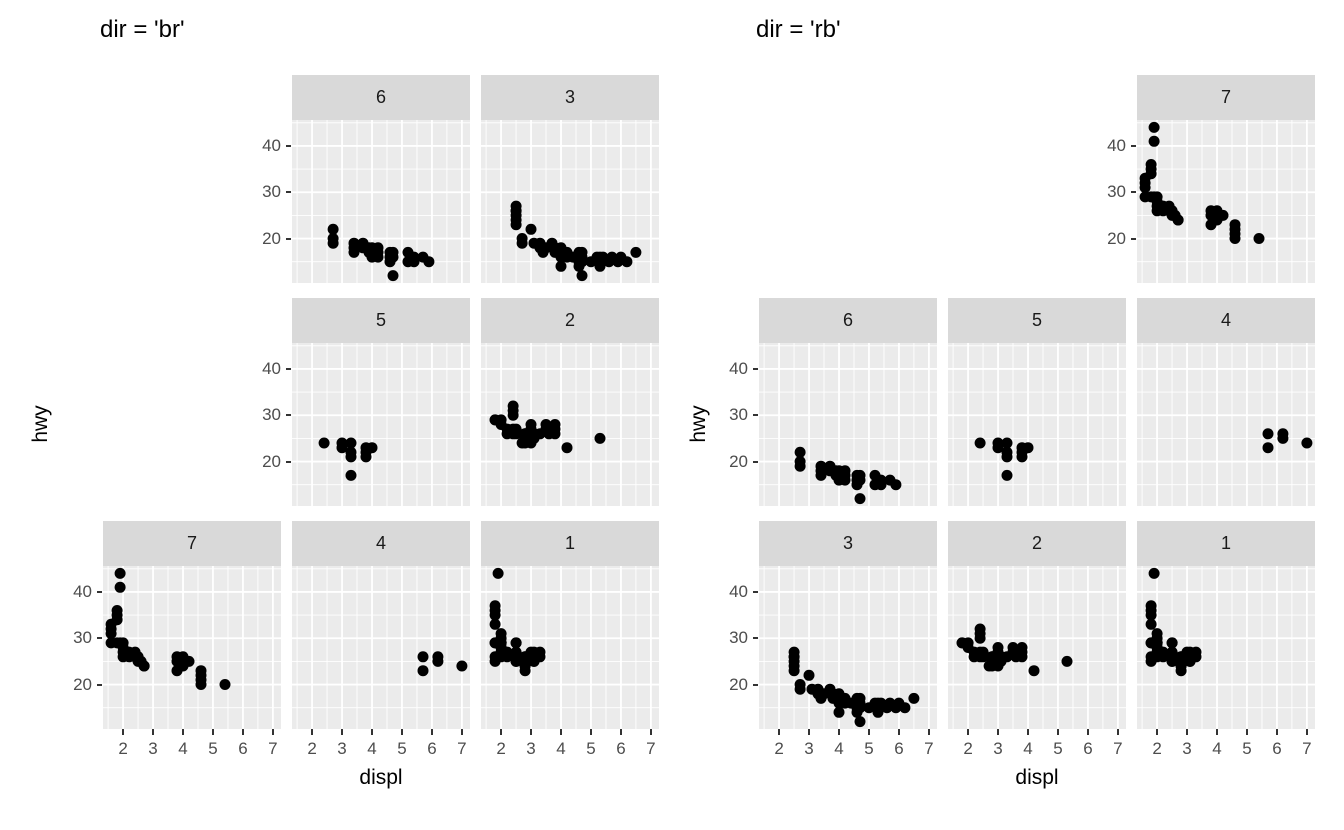  I want to click on facet-strip-label: 5, so click(1036, 320).